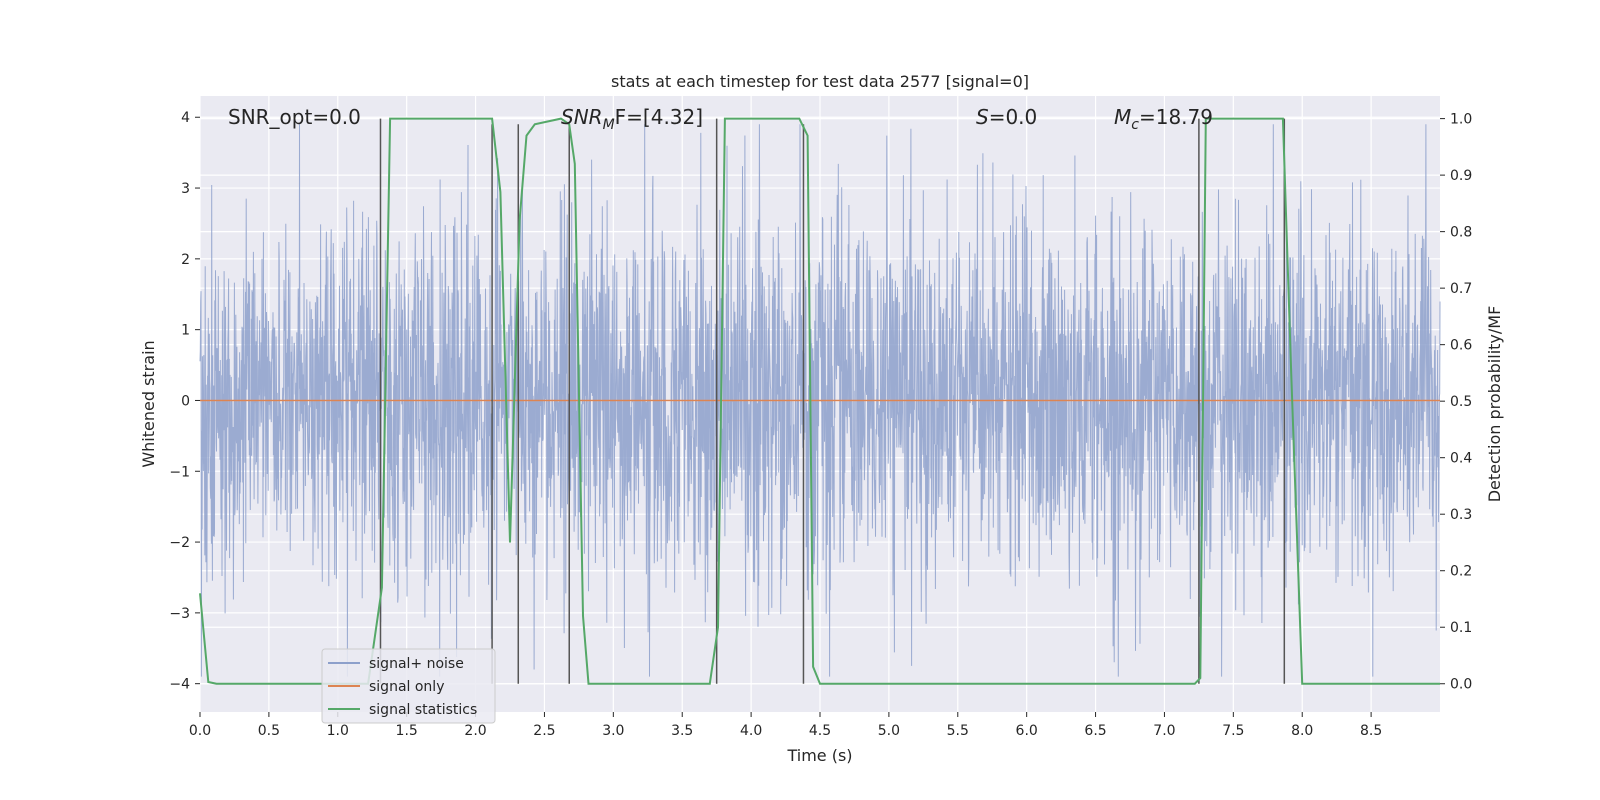 This screenshot has height=800, width=1600. I want to click on x-tick-label: 2.5, so click(544, 731).